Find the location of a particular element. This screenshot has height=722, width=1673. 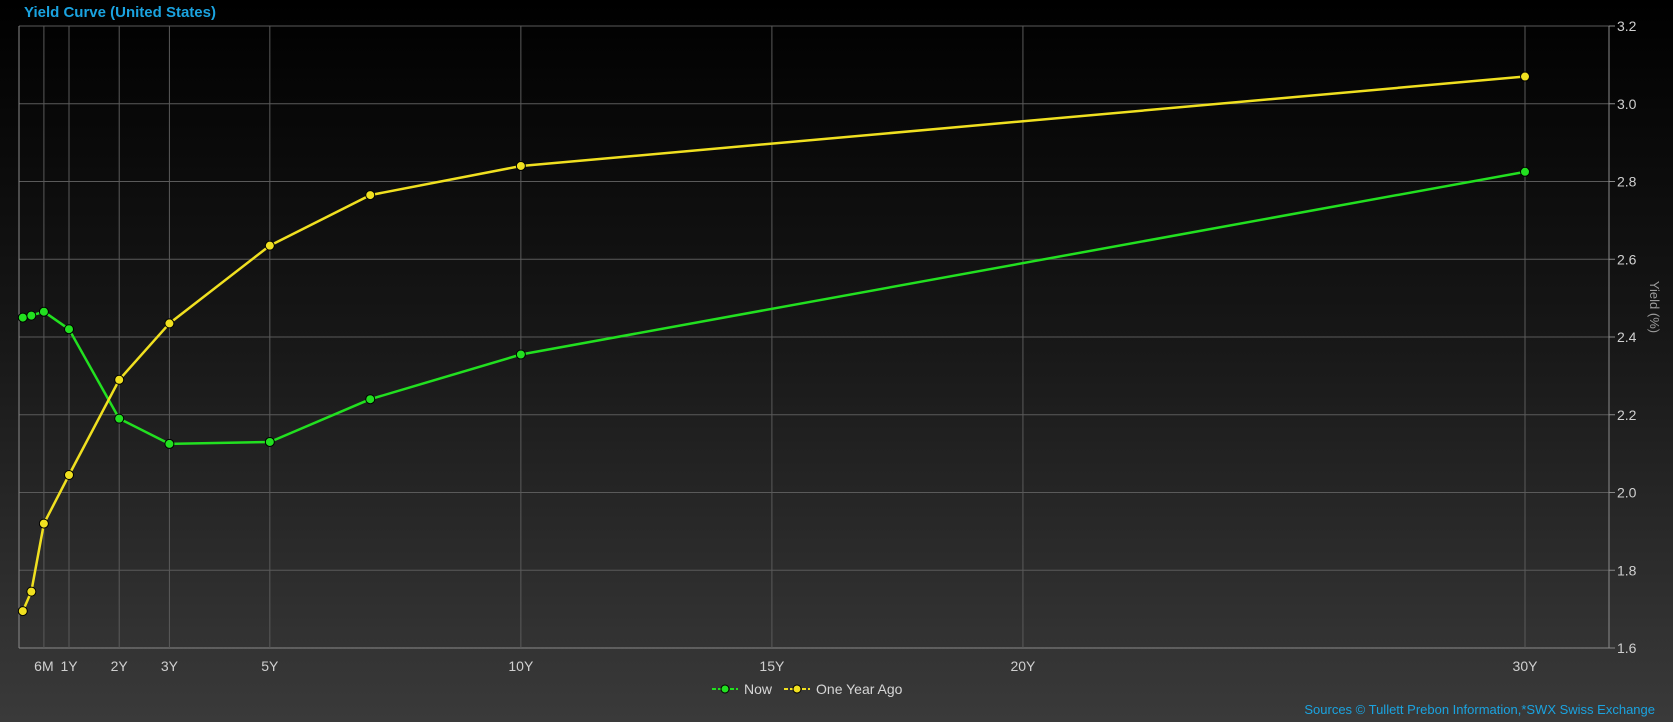

legend-marker-now is located at coordinates (725, 689).